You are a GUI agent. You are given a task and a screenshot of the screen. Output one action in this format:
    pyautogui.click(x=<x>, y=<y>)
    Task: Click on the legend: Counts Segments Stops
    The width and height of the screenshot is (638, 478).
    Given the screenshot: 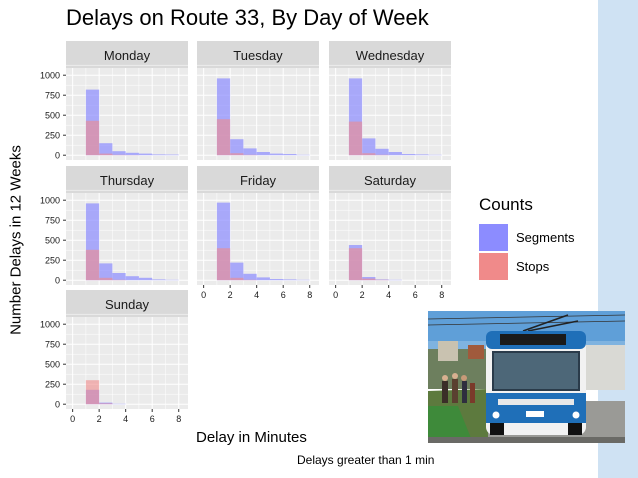 What is the action you would take?
    pyautogui.click(x=527, y=238)
    